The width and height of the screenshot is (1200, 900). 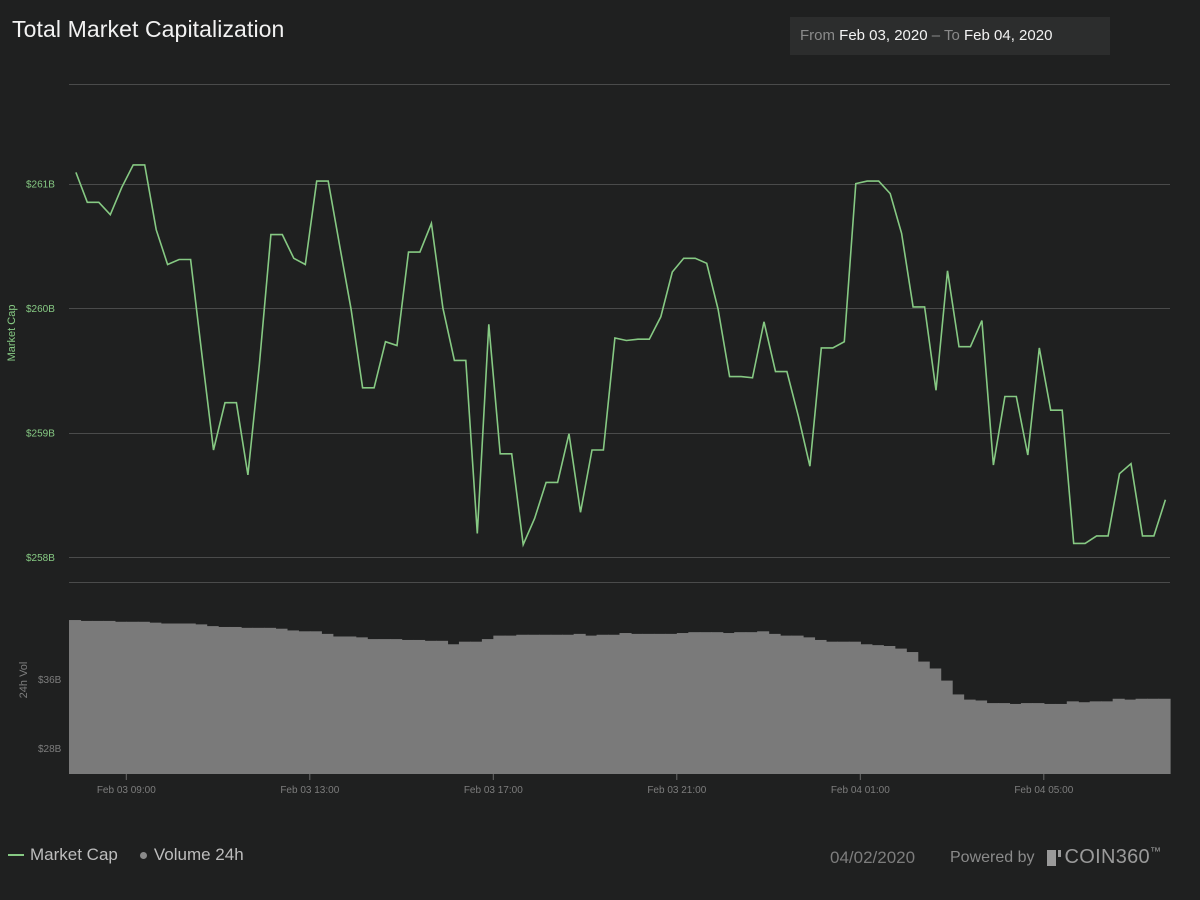 I want to click on legend-volume: Volume 24h, so click(x=198, y=854).